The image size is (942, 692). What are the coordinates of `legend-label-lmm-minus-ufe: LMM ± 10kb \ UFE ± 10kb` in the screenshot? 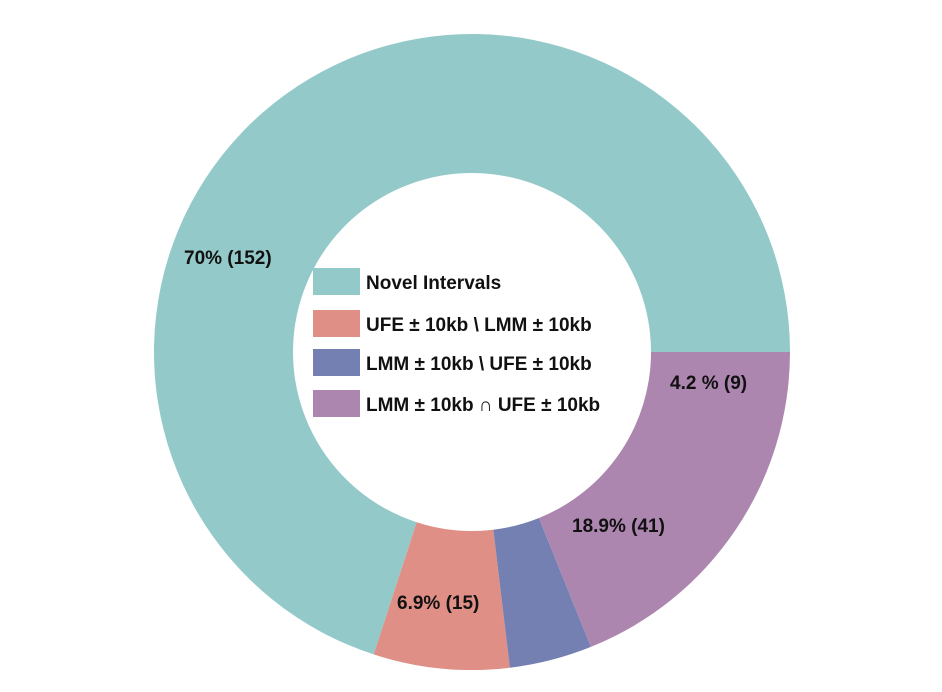 It's located at (479, 364).